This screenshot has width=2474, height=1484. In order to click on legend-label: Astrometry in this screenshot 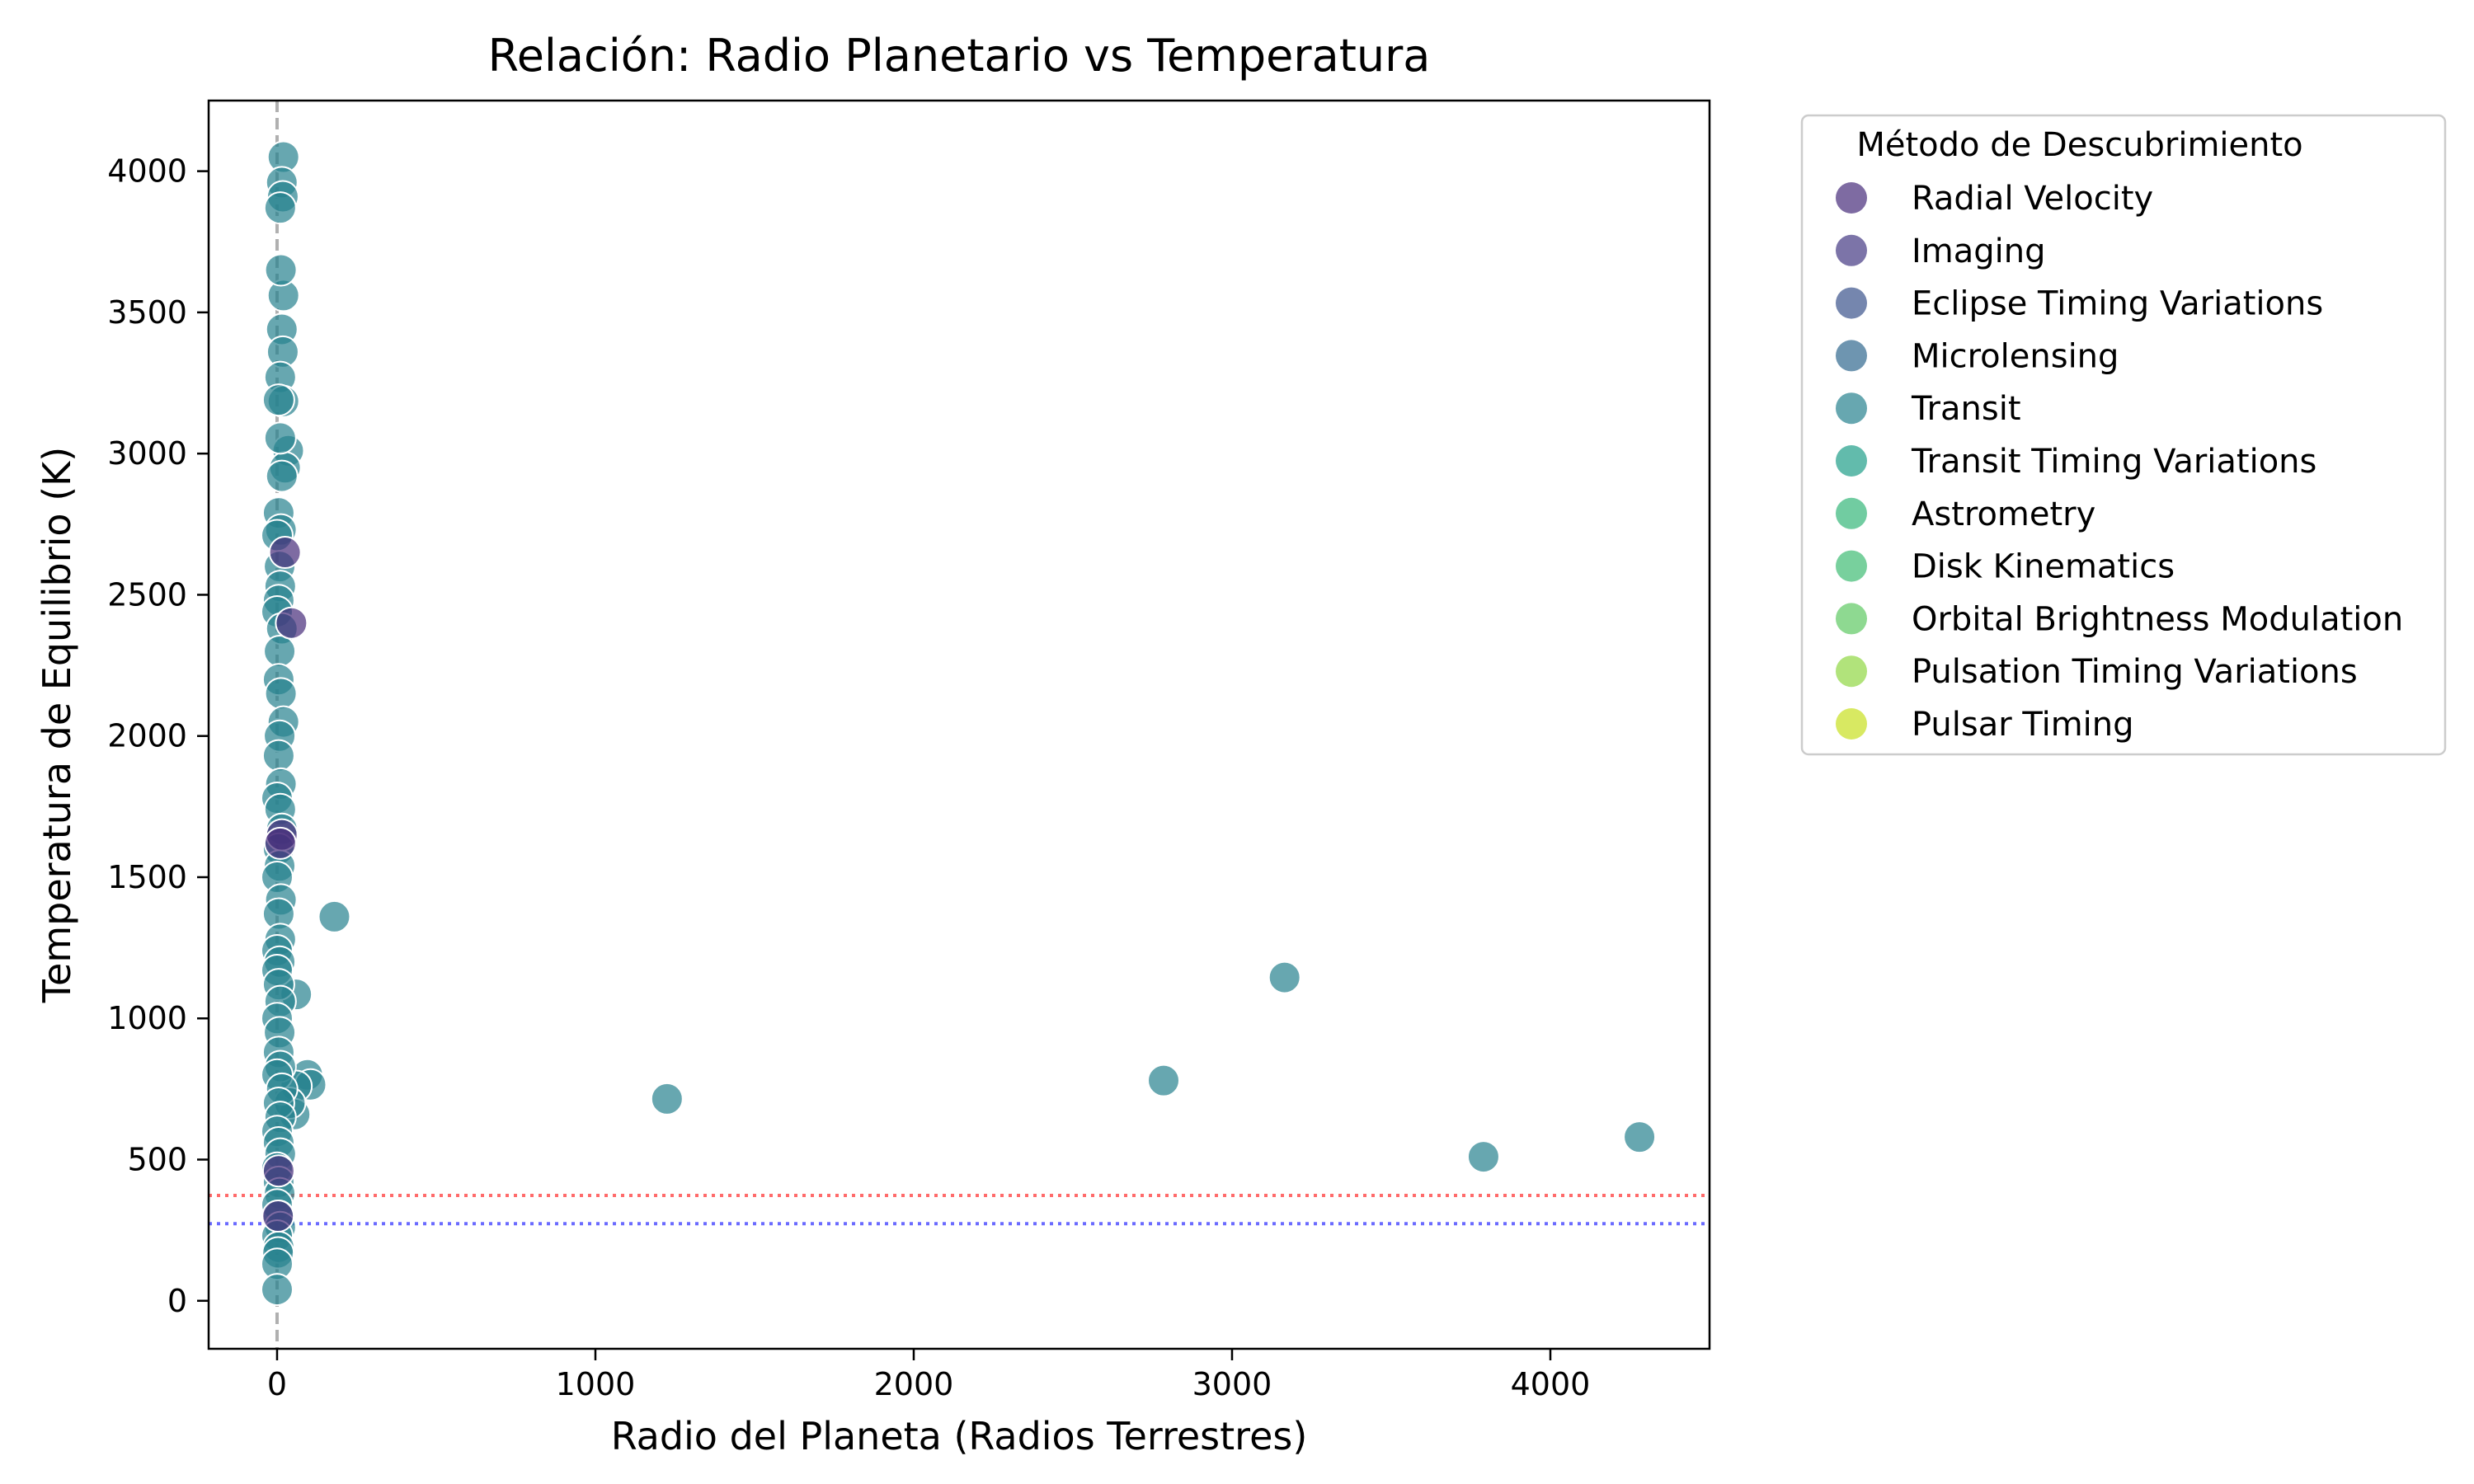, I will do `click(2003, 514)`.